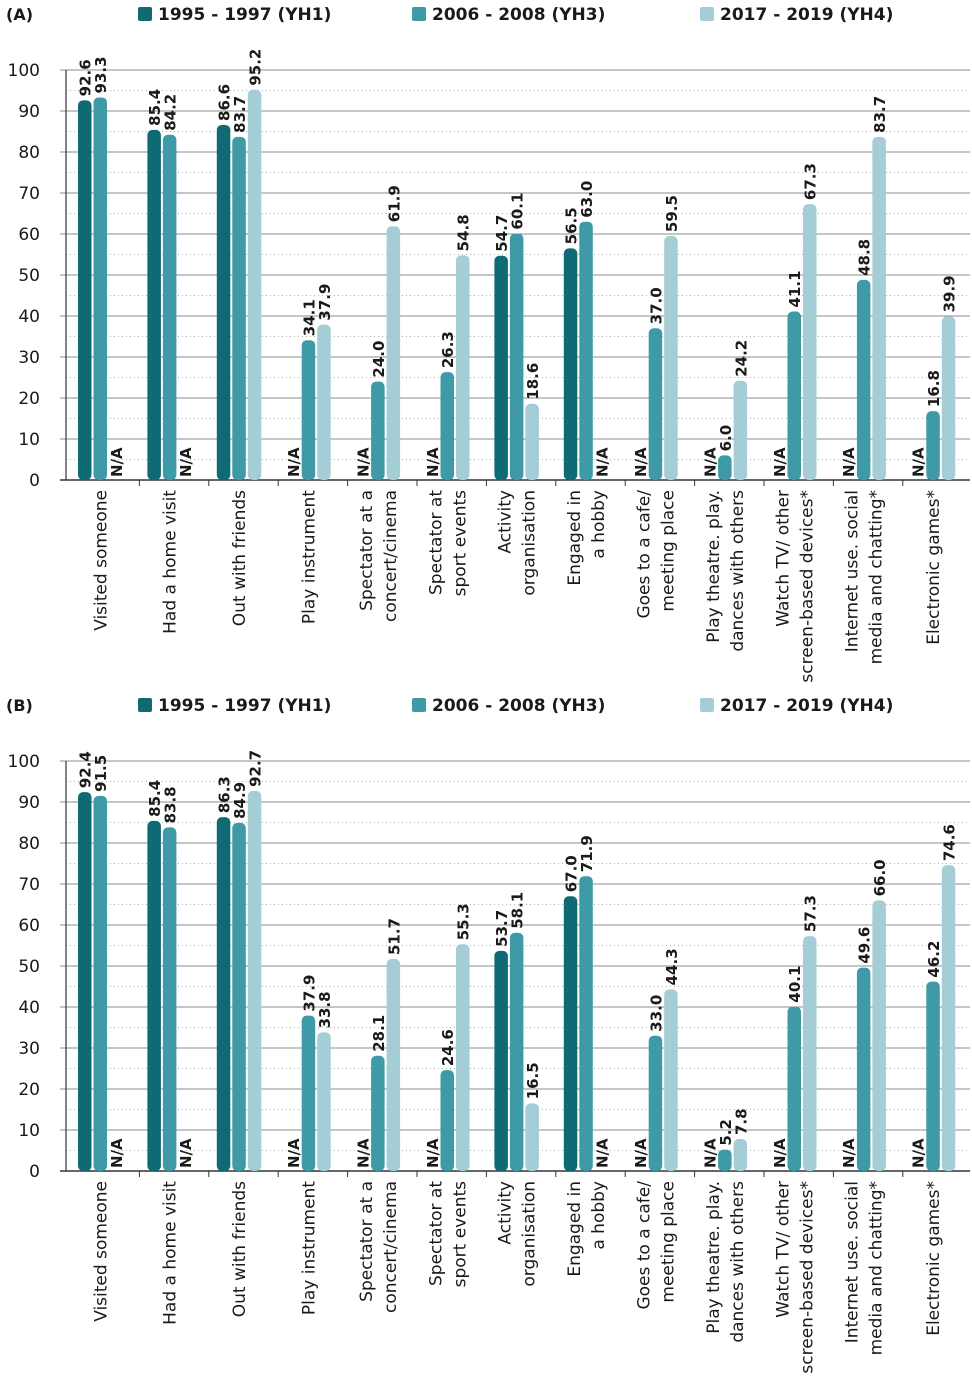 Image resolution: width=972 pixels, height=1382 pixels. Describe the element at coordinates (518, 910) in the screenshot. I see `data-label: 58.1` at that location.